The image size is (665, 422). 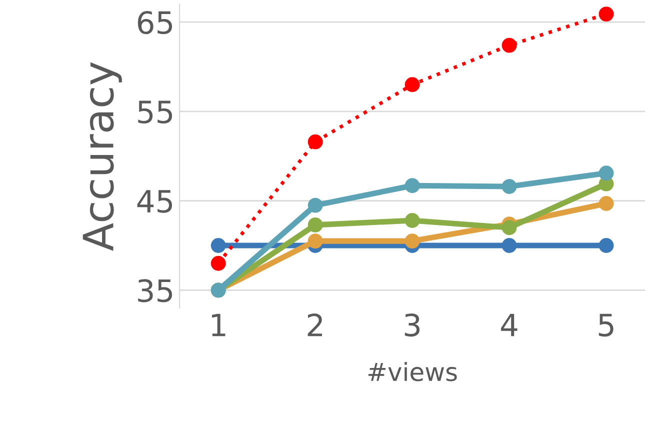 What do you see at coordinates (315, 324) in the screenshot?
I see `x-tick-label: 2` at bounding box center [315, 324].